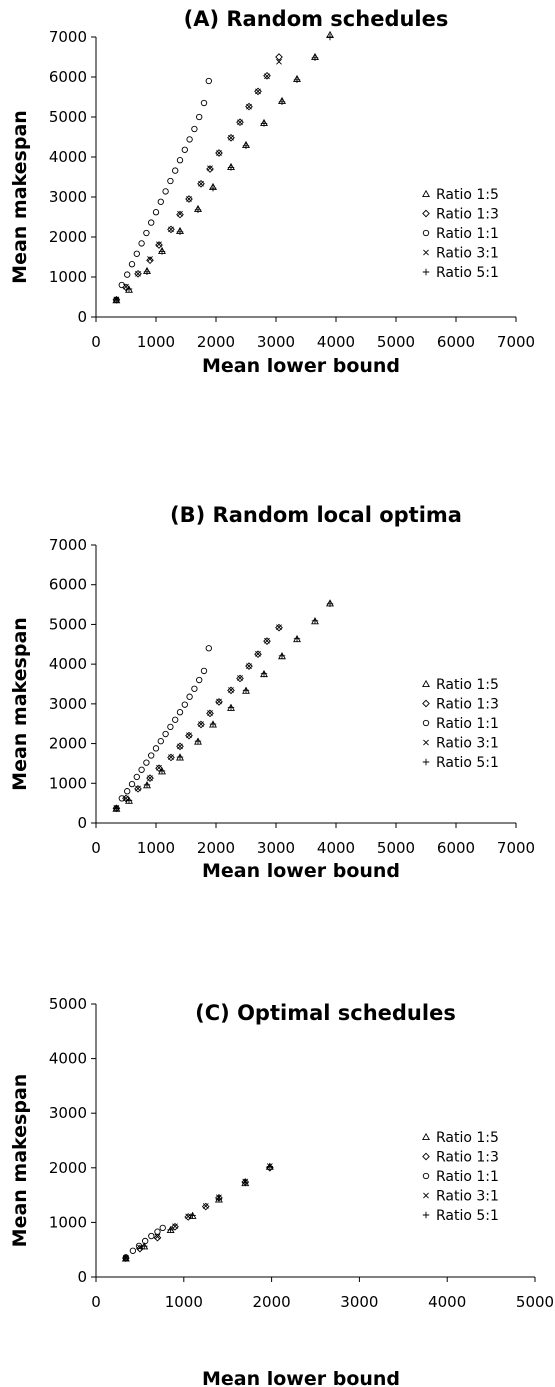 Image resolution: width=555 pixels, height=1387 pixels. Describe the element at coordinates (68, 117) in the screenshot. I see `chart-a-y-tick-label: 5000` at that location.